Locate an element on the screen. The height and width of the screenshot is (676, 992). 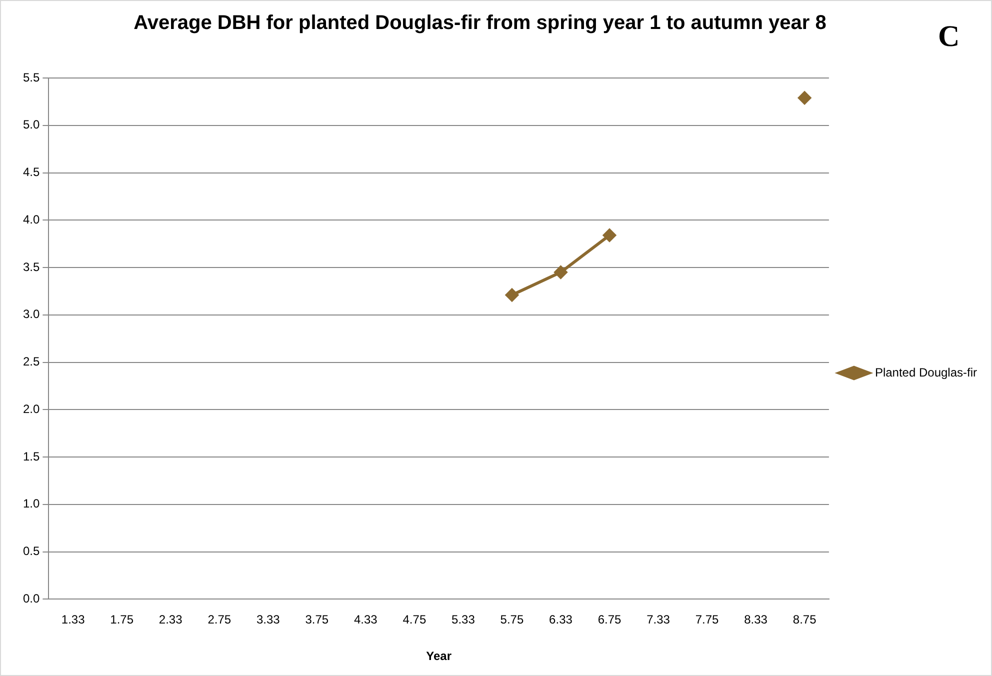
x-tick-label: 8.75 is located at coordinates (804, 619).